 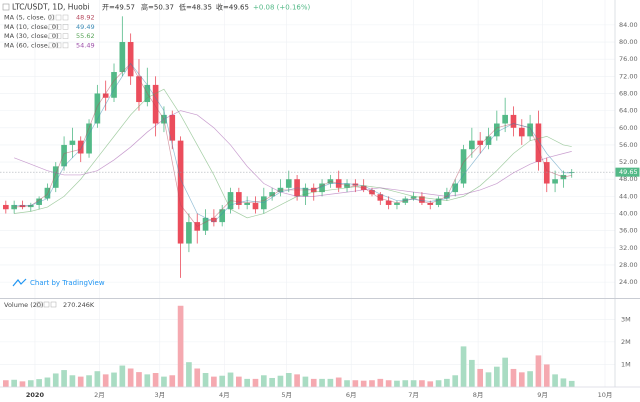 I want to click on y-tick-label: 64.00, so click(x=628, y=111).